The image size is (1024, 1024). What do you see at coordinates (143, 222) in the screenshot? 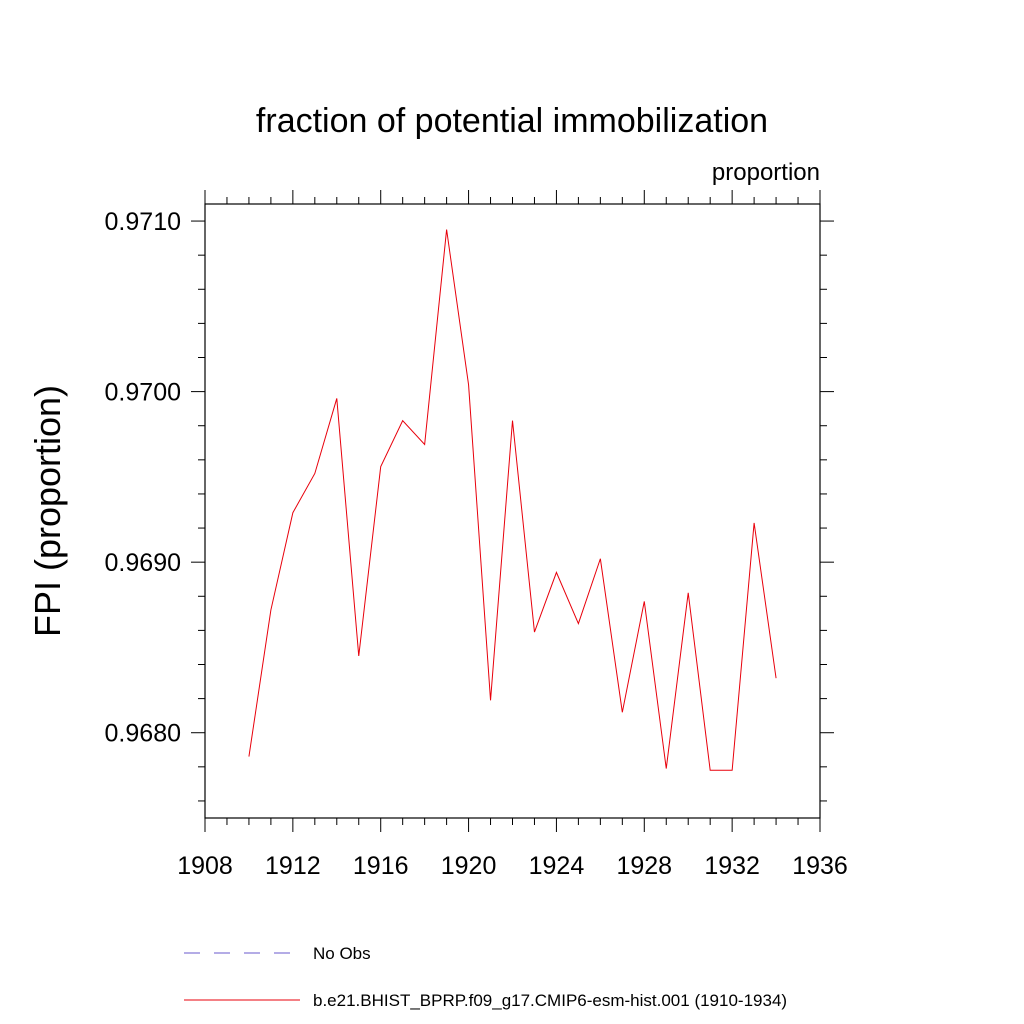
I see `y-tick-label: 0.9710` at bounding box center [143, 222].